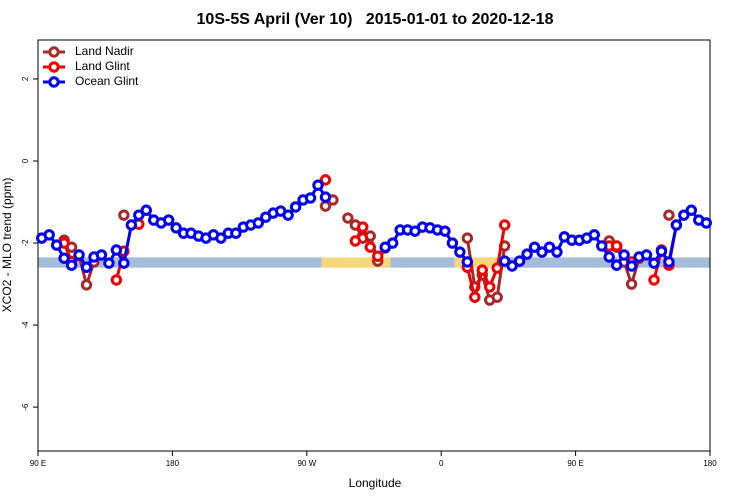 This screenshot has width=750, height=500. What do you see at coordinates (441, 463) in the screenshot?
I see `x-tick-label: 0` at bounding box center [441, 463].